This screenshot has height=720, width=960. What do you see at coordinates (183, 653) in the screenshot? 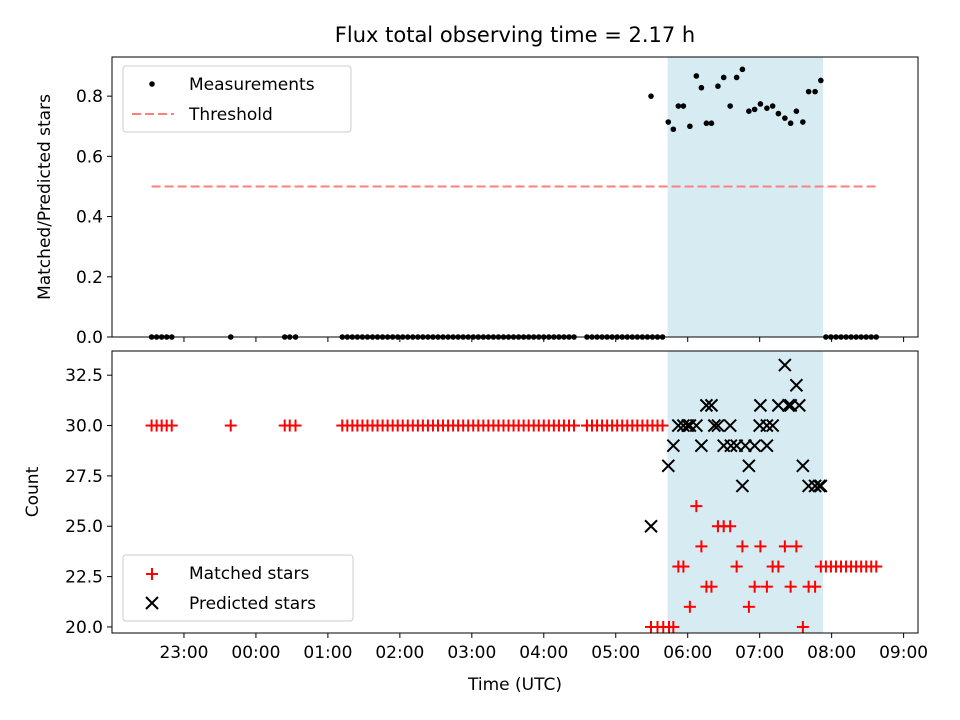
I see `bottom-xtick-label: 23:00` at bounding box center [183, 653].